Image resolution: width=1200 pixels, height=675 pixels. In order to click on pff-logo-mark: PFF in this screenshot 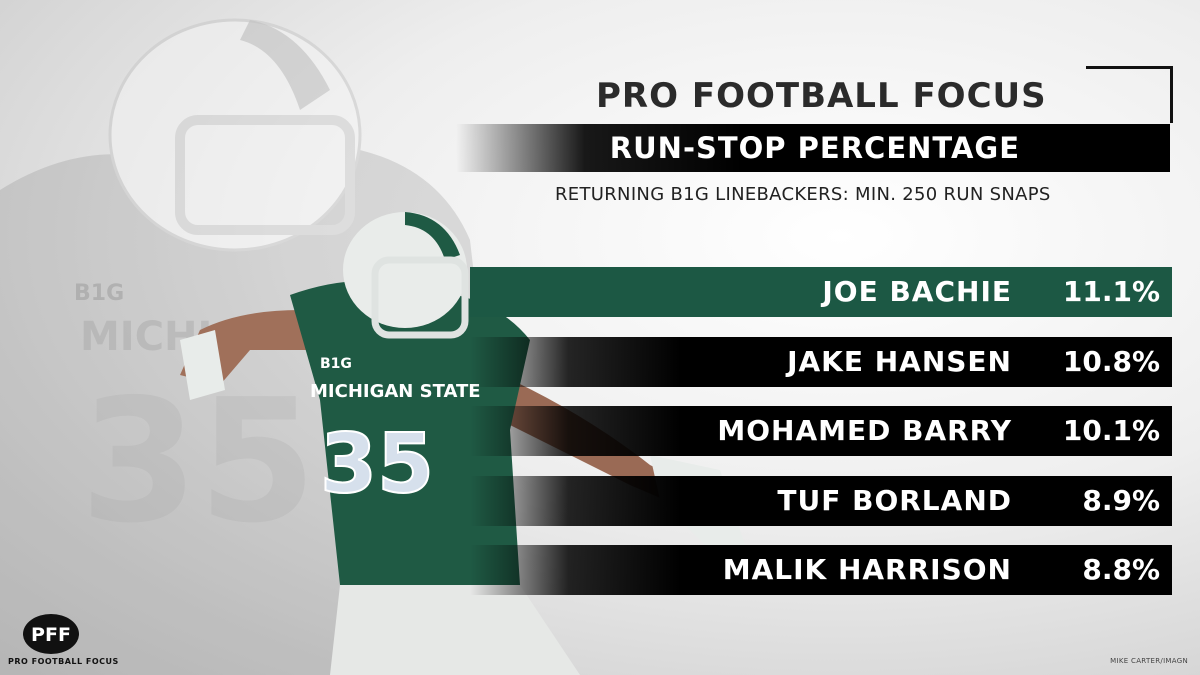, I will do `click(51, 635)`.